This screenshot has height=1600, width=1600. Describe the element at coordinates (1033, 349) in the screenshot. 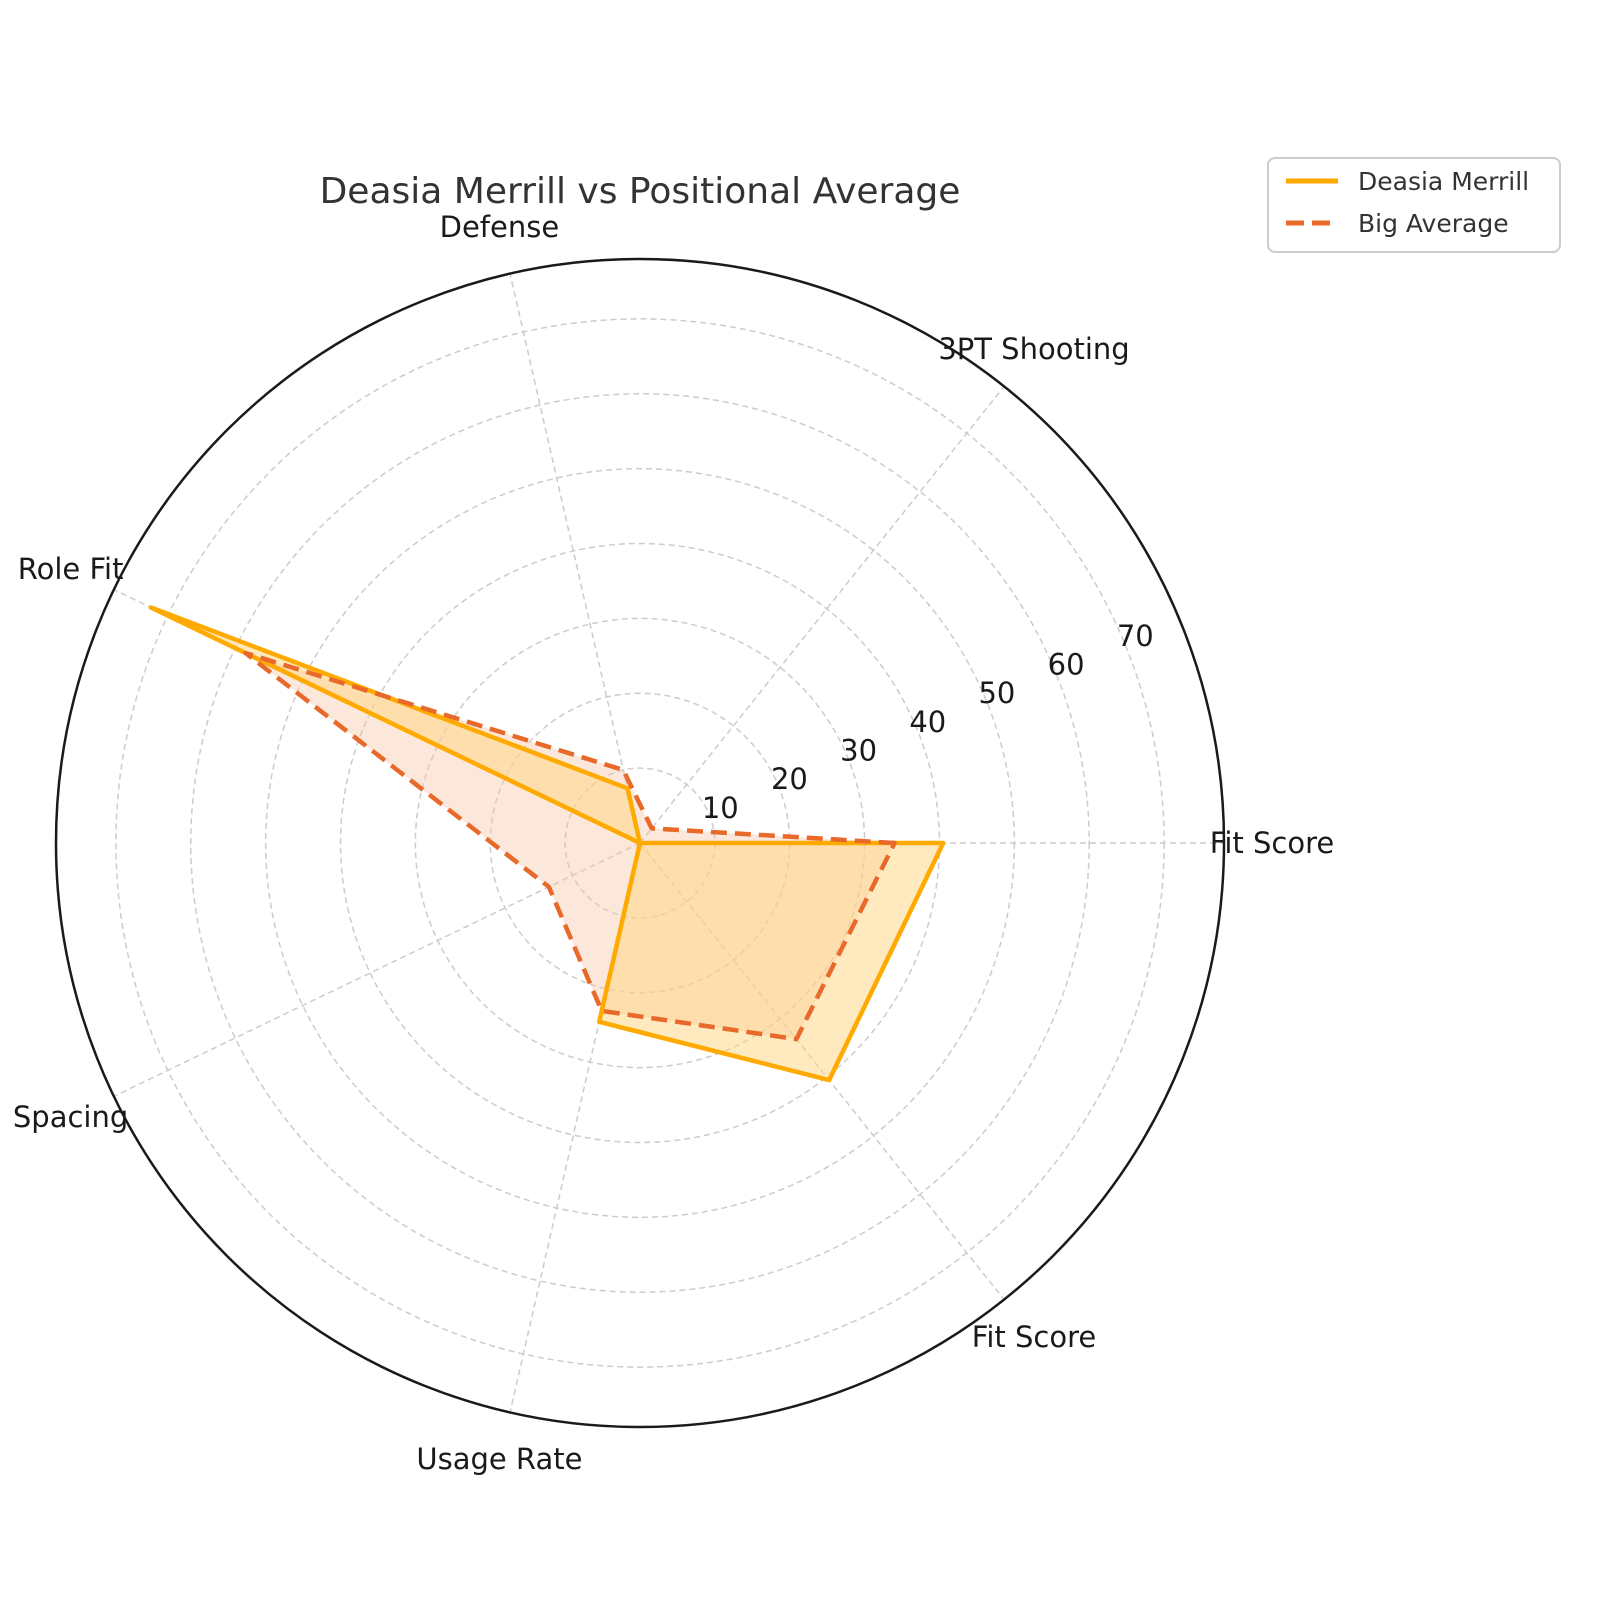

I see `axis-label-1: 3PT Shooting` at that location.